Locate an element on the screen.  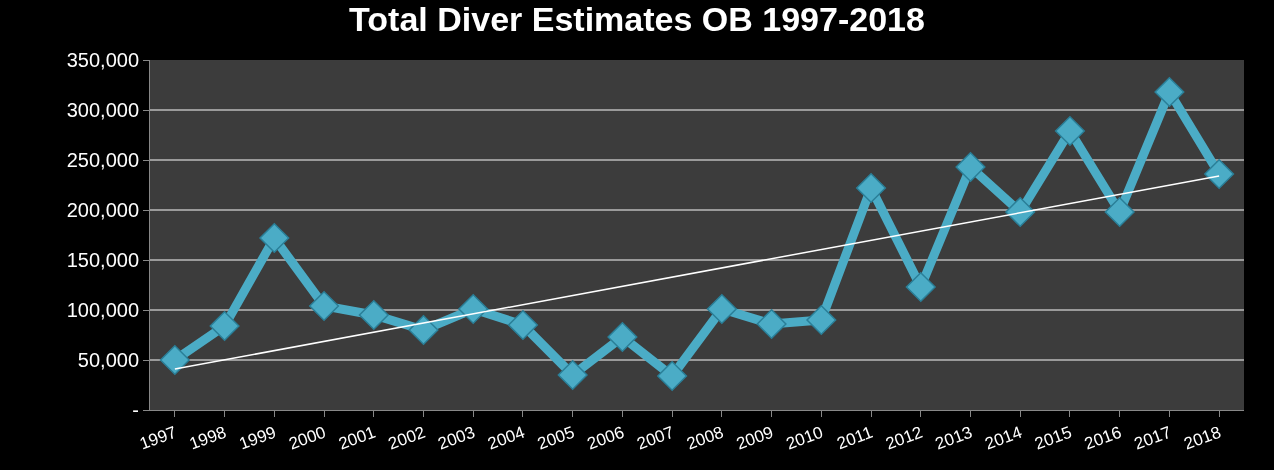
y-tick-label: 100,000 is located at coordinates (102, 310).